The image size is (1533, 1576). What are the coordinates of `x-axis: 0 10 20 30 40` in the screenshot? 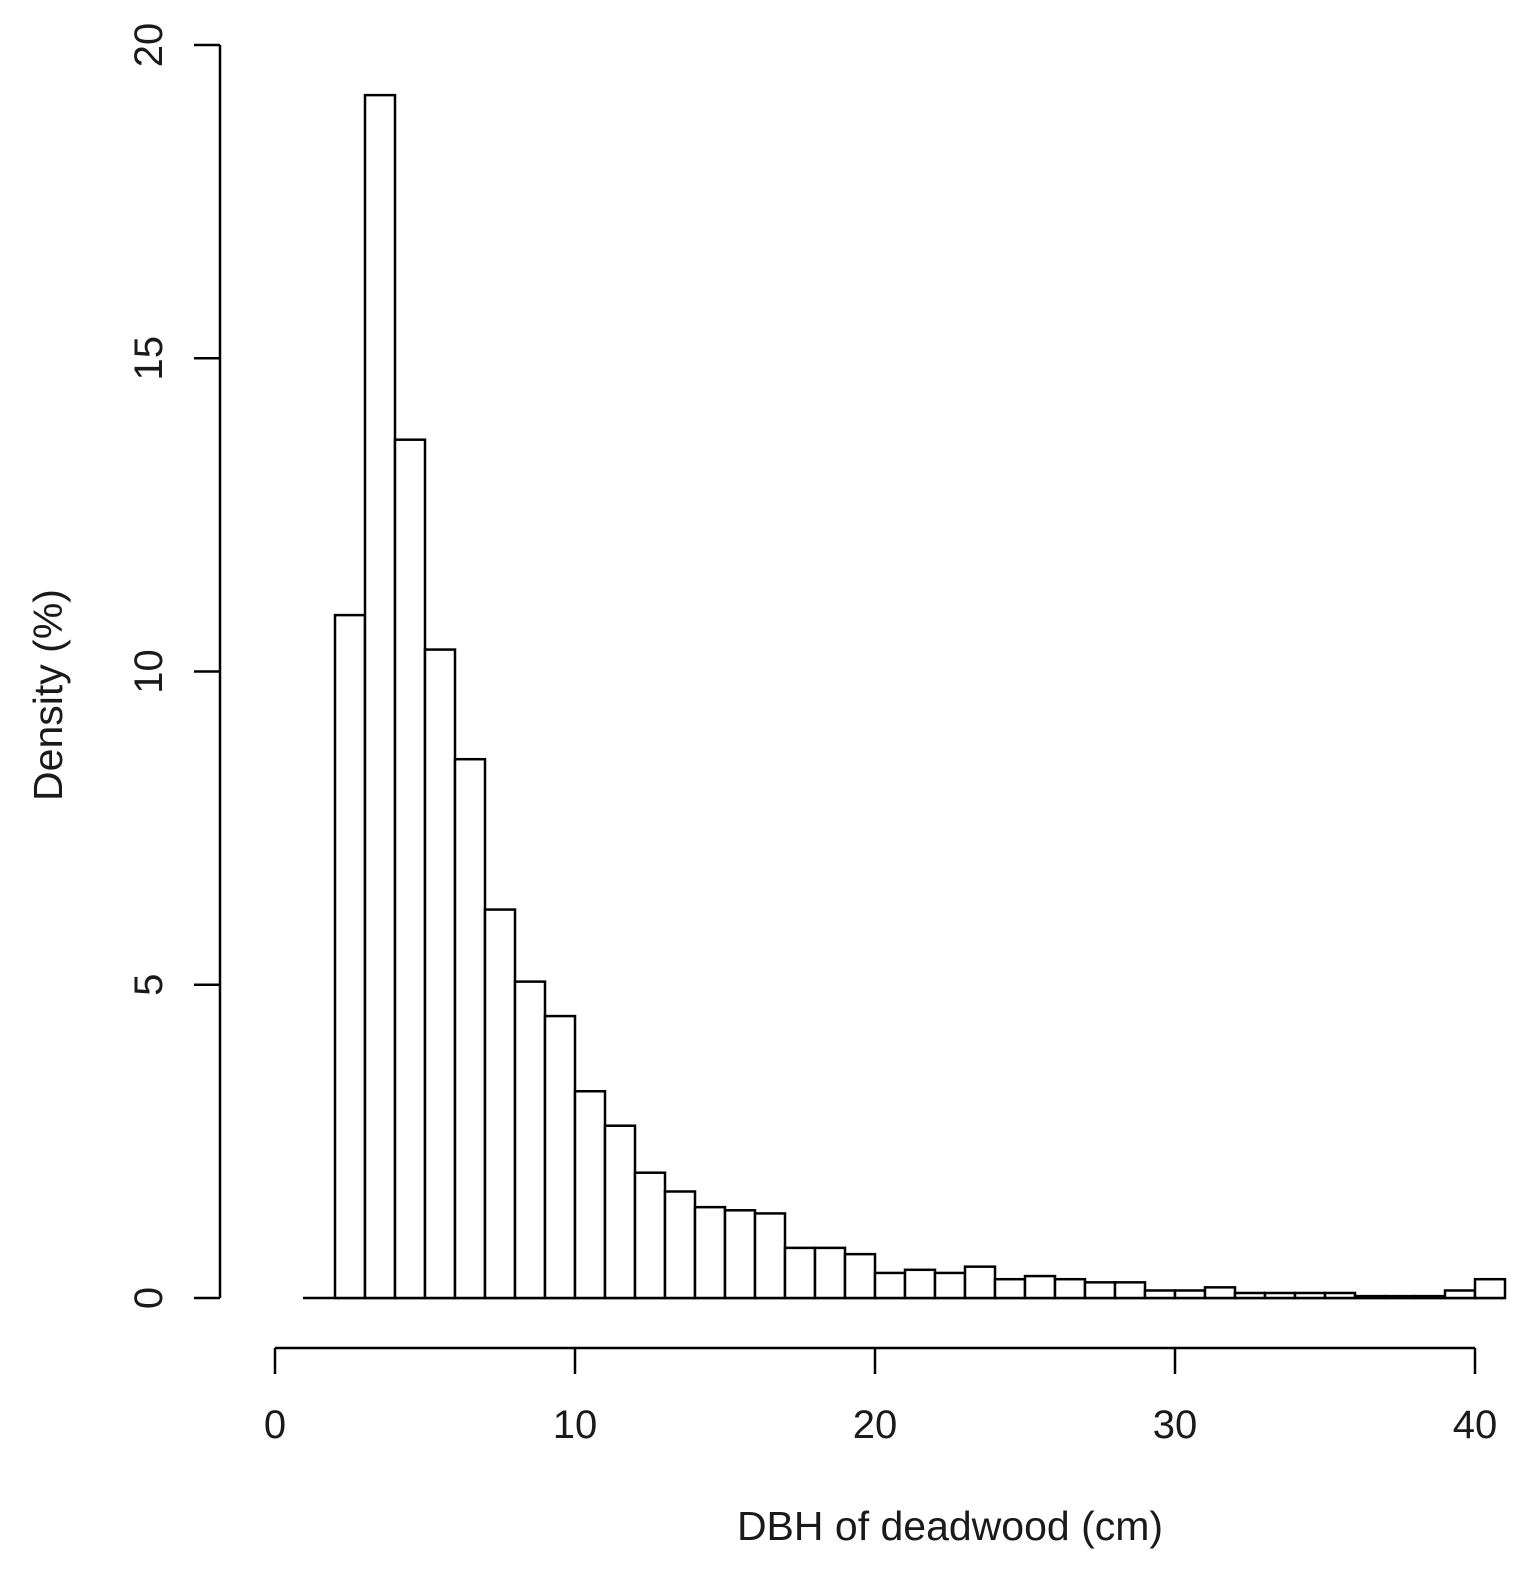 It's located at (881, 1396).